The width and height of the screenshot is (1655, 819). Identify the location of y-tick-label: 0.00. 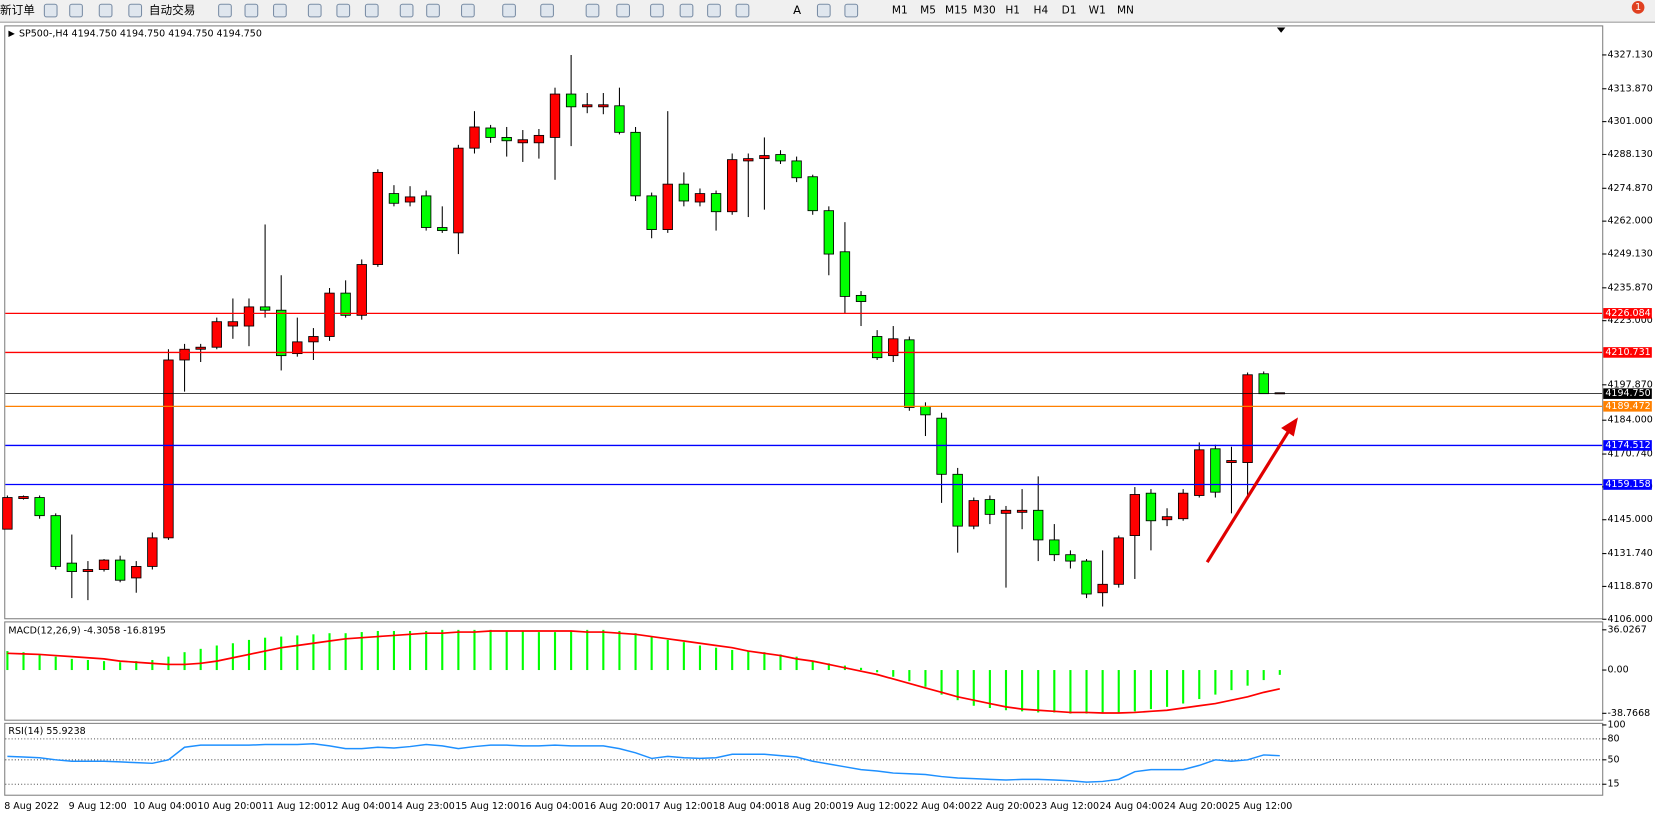
(1617, 670).